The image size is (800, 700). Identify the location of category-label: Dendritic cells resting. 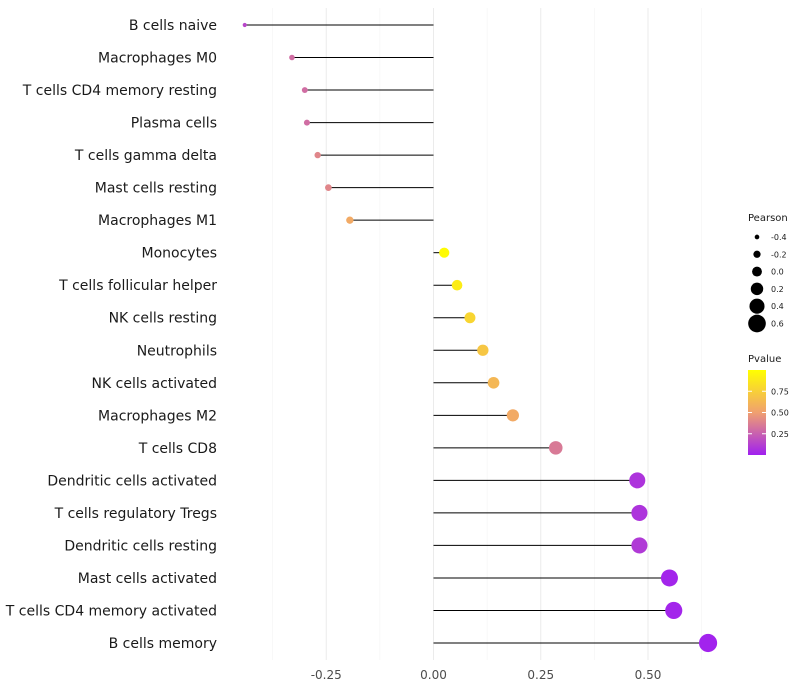
(140, 546).